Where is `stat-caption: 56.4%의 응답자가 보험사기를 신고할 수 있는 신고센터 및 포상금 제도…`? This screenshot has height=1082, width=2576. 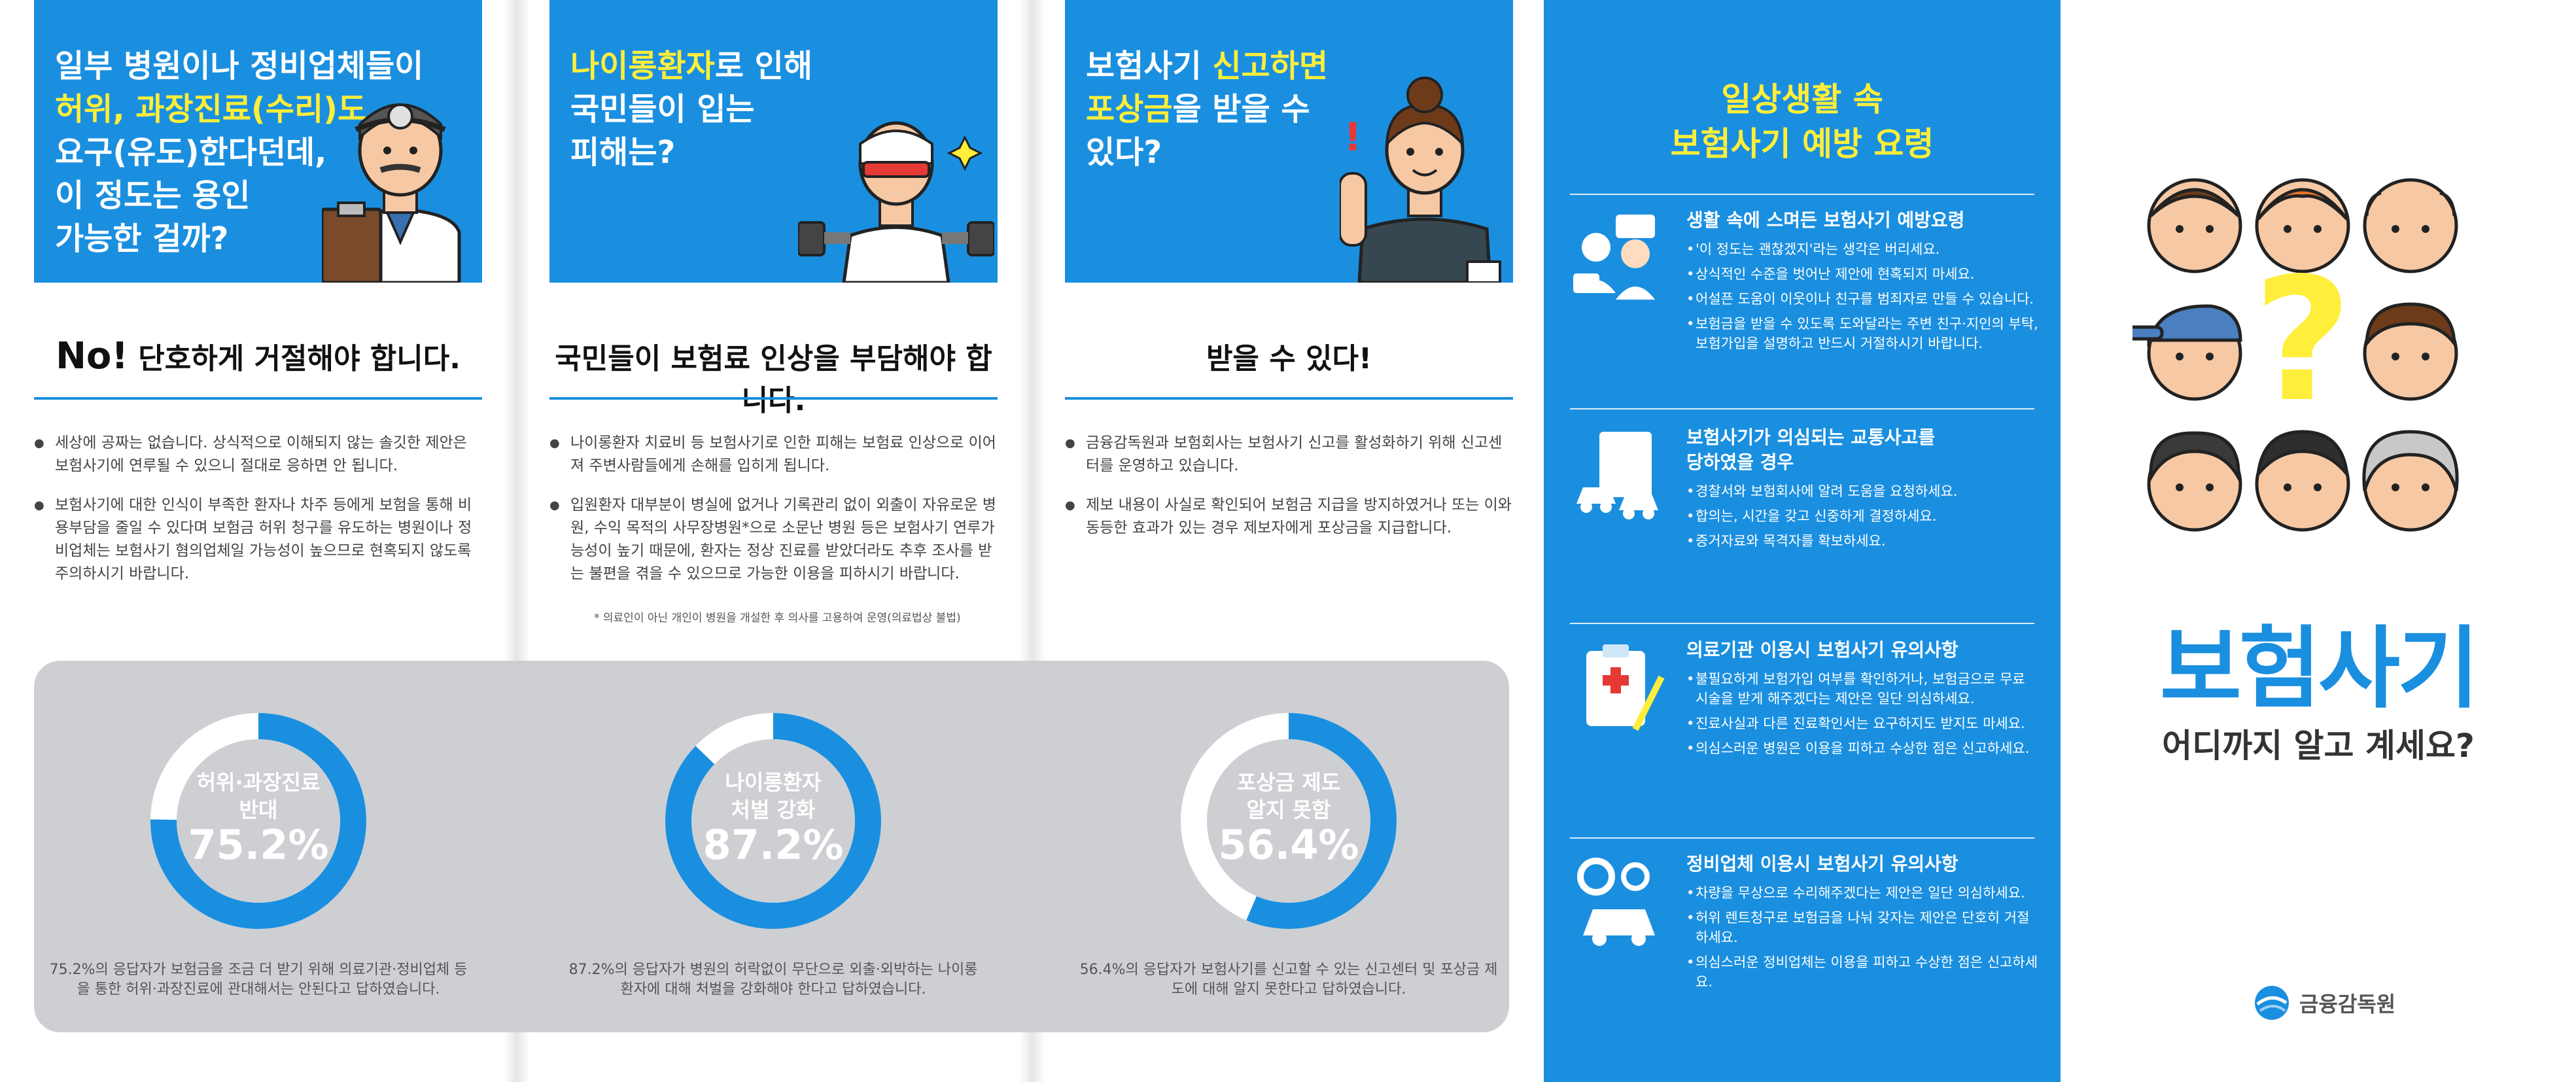 stat-caption: 56.4%의 응답자가 보험사기를 신고할 수 있는 신고센터 및 포상금 제도… is located at coordinates (1288, 980).